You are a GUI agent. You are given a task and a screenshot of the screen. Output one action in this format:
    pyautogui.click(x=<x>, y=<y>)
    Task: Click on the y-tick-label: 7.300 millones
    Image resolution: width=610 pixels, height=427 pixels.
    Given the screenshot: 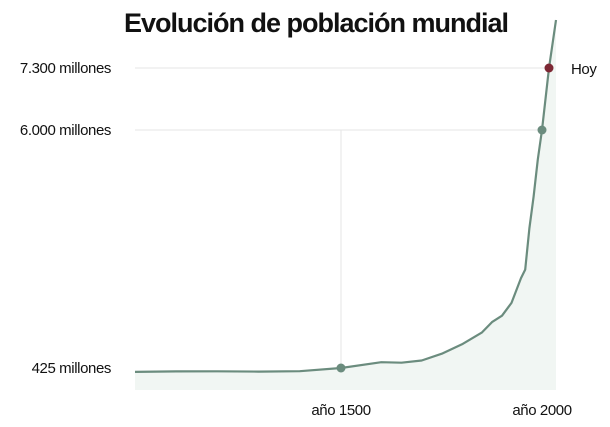 What is the action you would take?
    pyautogui.click(x=65, y=68)
    